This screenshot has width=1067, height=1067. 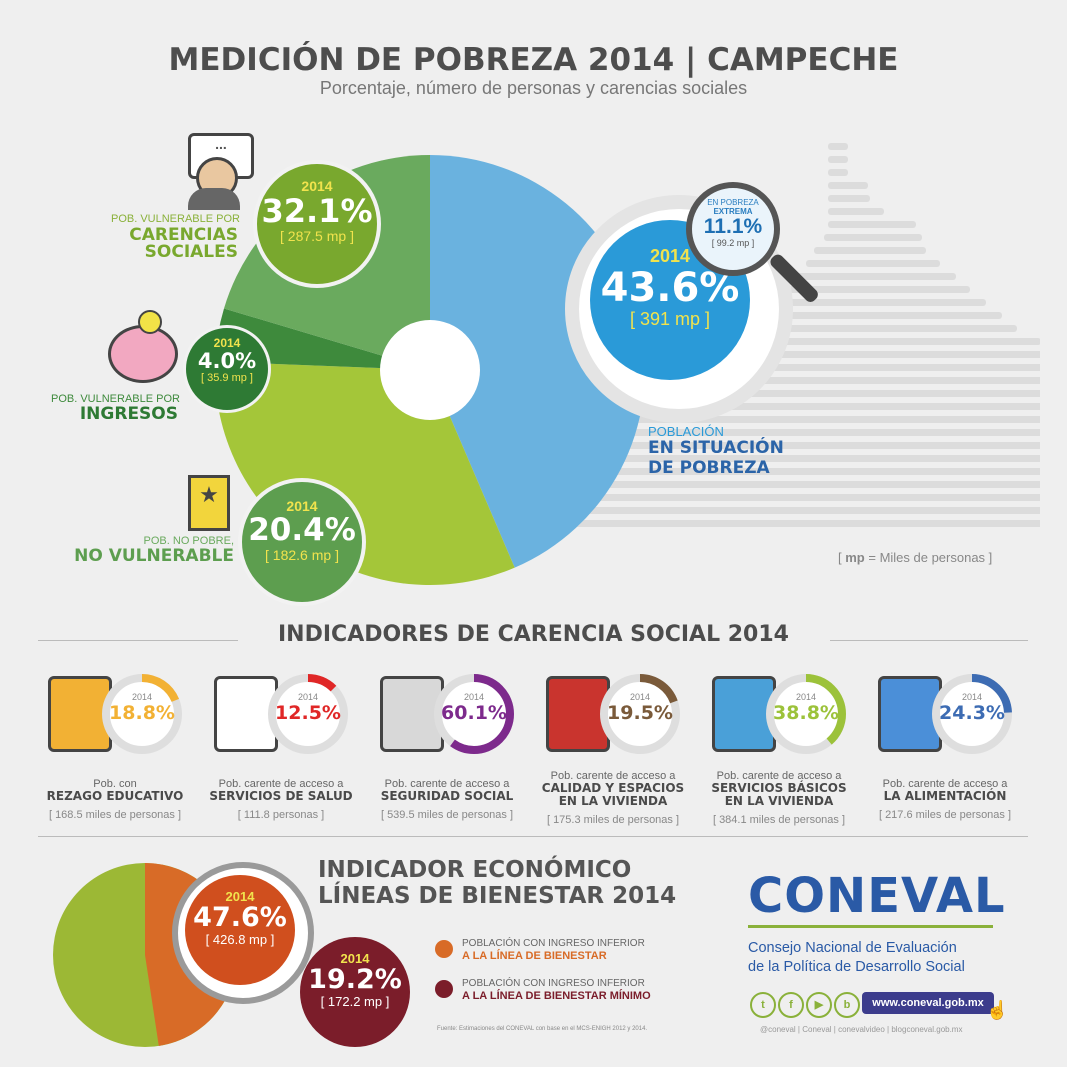 What do you see at coordinates (246, 714) in the screenshot?
I see `ambulance-icon` at bounding box center [246, 714].